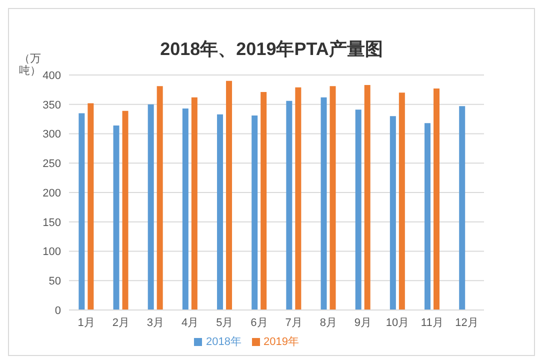 This screenshot has height=364, width=543. I want to click on y-tick-label: 50, so click(54, 282).